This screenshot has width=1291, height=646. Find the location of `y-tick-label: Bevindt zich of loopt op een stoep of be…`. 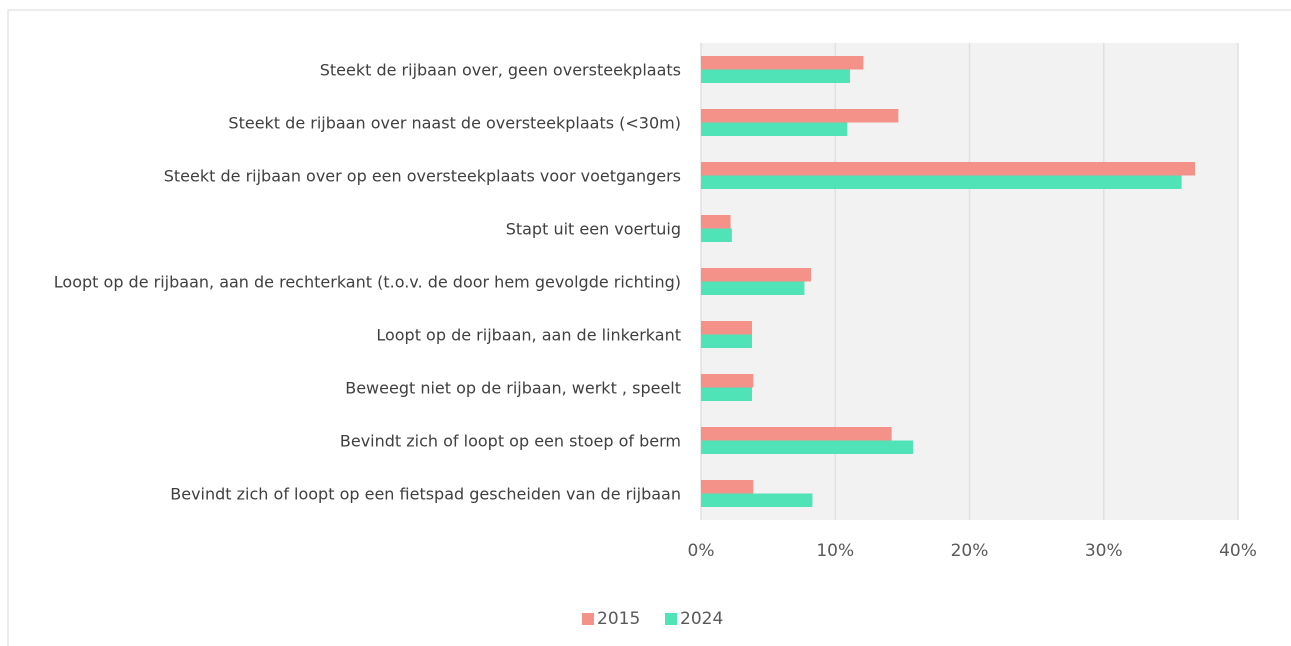

y-tick-label: Bevindt zich of loopt op een stoep of be… is located at coordinates (510, 440).